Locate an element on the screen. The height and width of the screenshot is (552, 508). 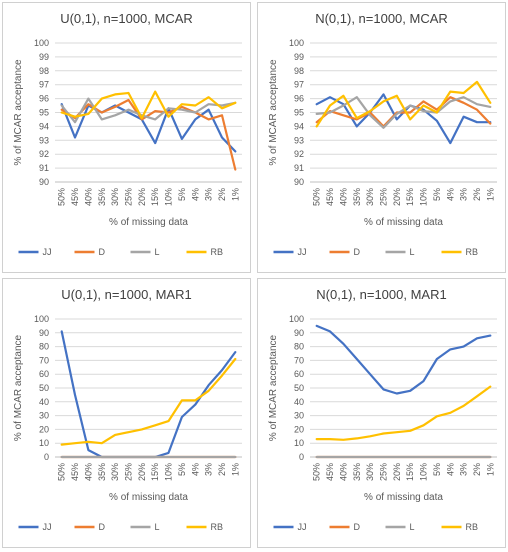
chart-4-x-tick-label-0: 50% is located at coordinates (317, 472).